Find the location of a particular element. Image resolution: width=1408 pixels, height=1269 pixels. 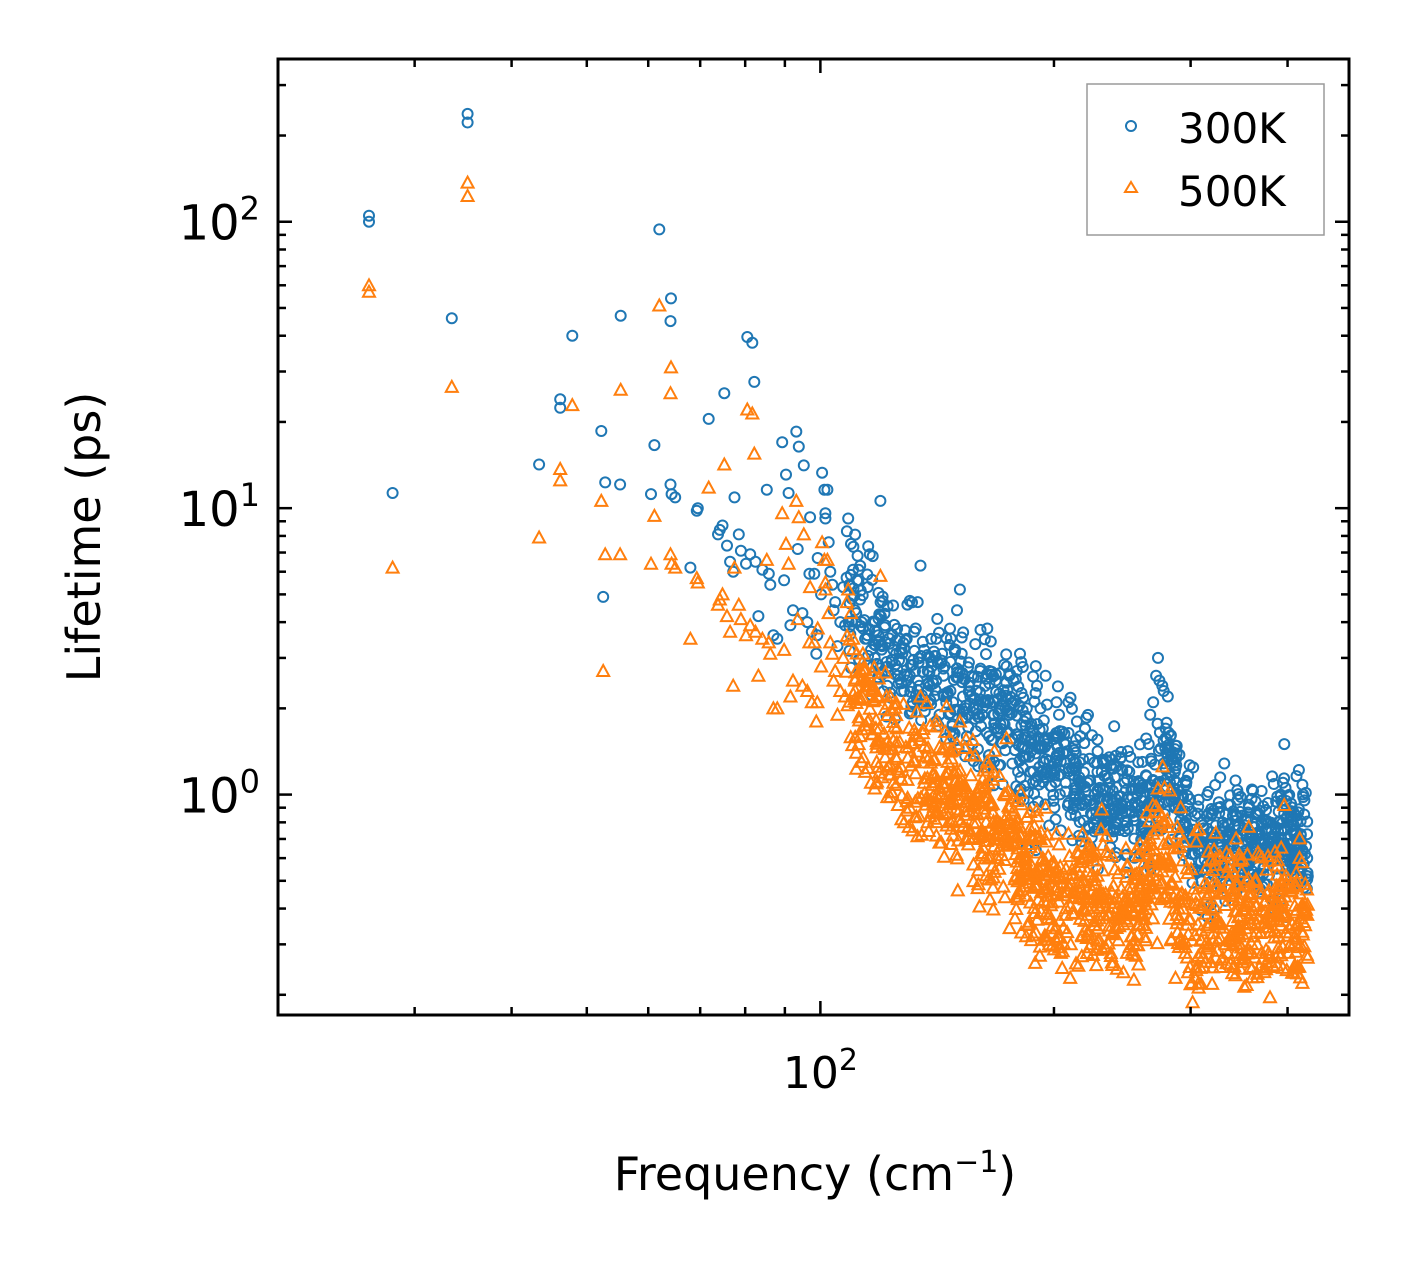

legend-marker-500k is located at coordinates (1131, 186).